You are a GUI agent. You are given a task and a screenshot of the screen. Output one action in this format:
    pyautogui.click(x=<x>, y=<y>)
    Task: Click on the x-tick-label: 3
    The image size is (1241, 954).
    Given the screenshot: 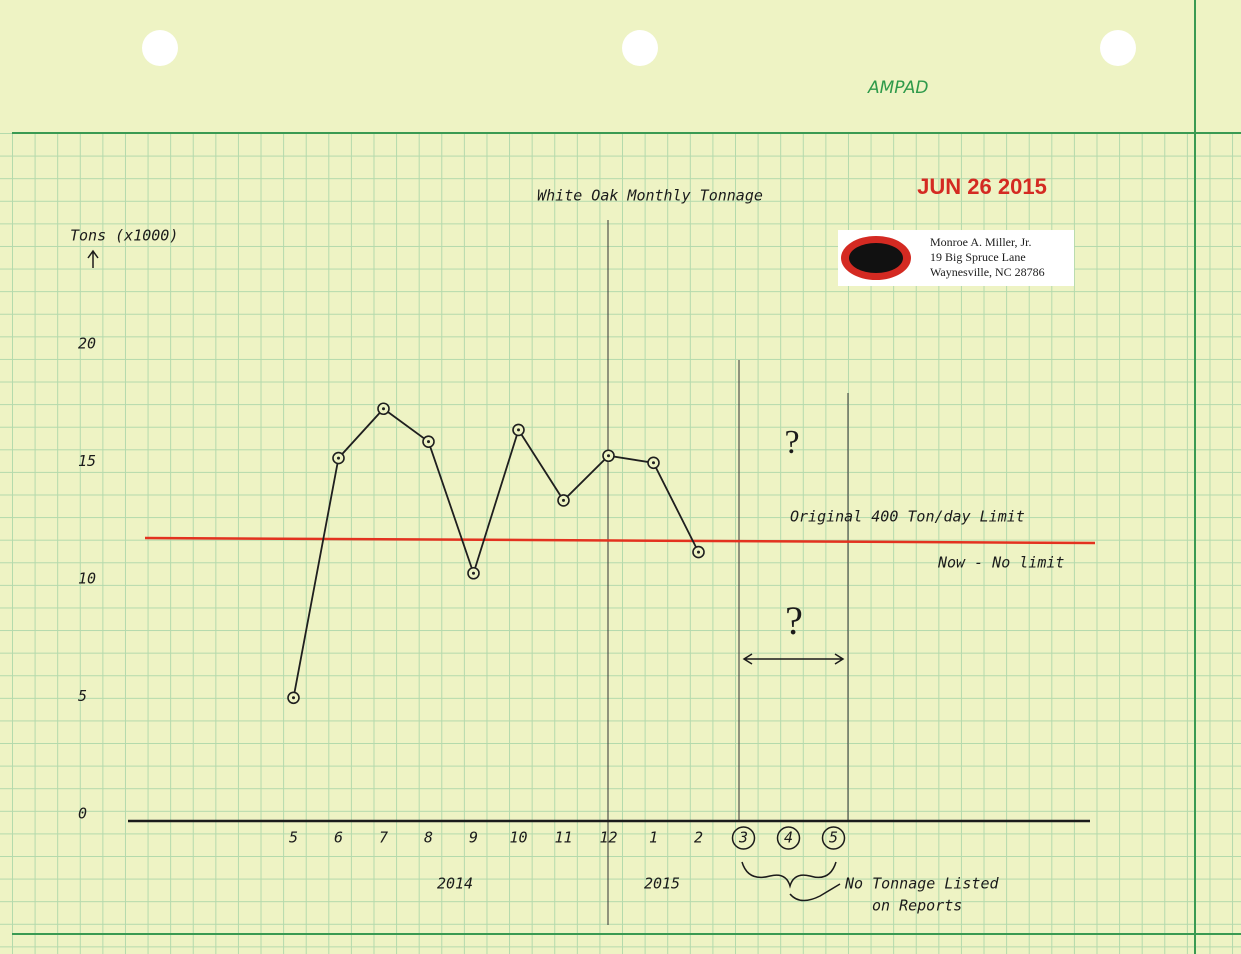 What is the action you would take?
    pyautogui.click(x=743, y=838)
    